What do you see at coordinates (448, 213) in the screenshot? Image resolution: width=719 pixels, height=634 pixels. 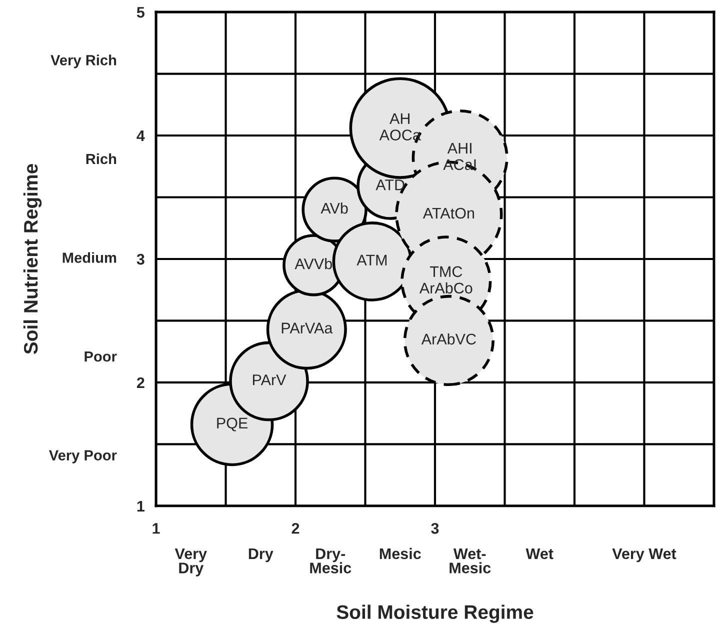 I see `annotation: ATAtOn` at bounding box center [448, 213].